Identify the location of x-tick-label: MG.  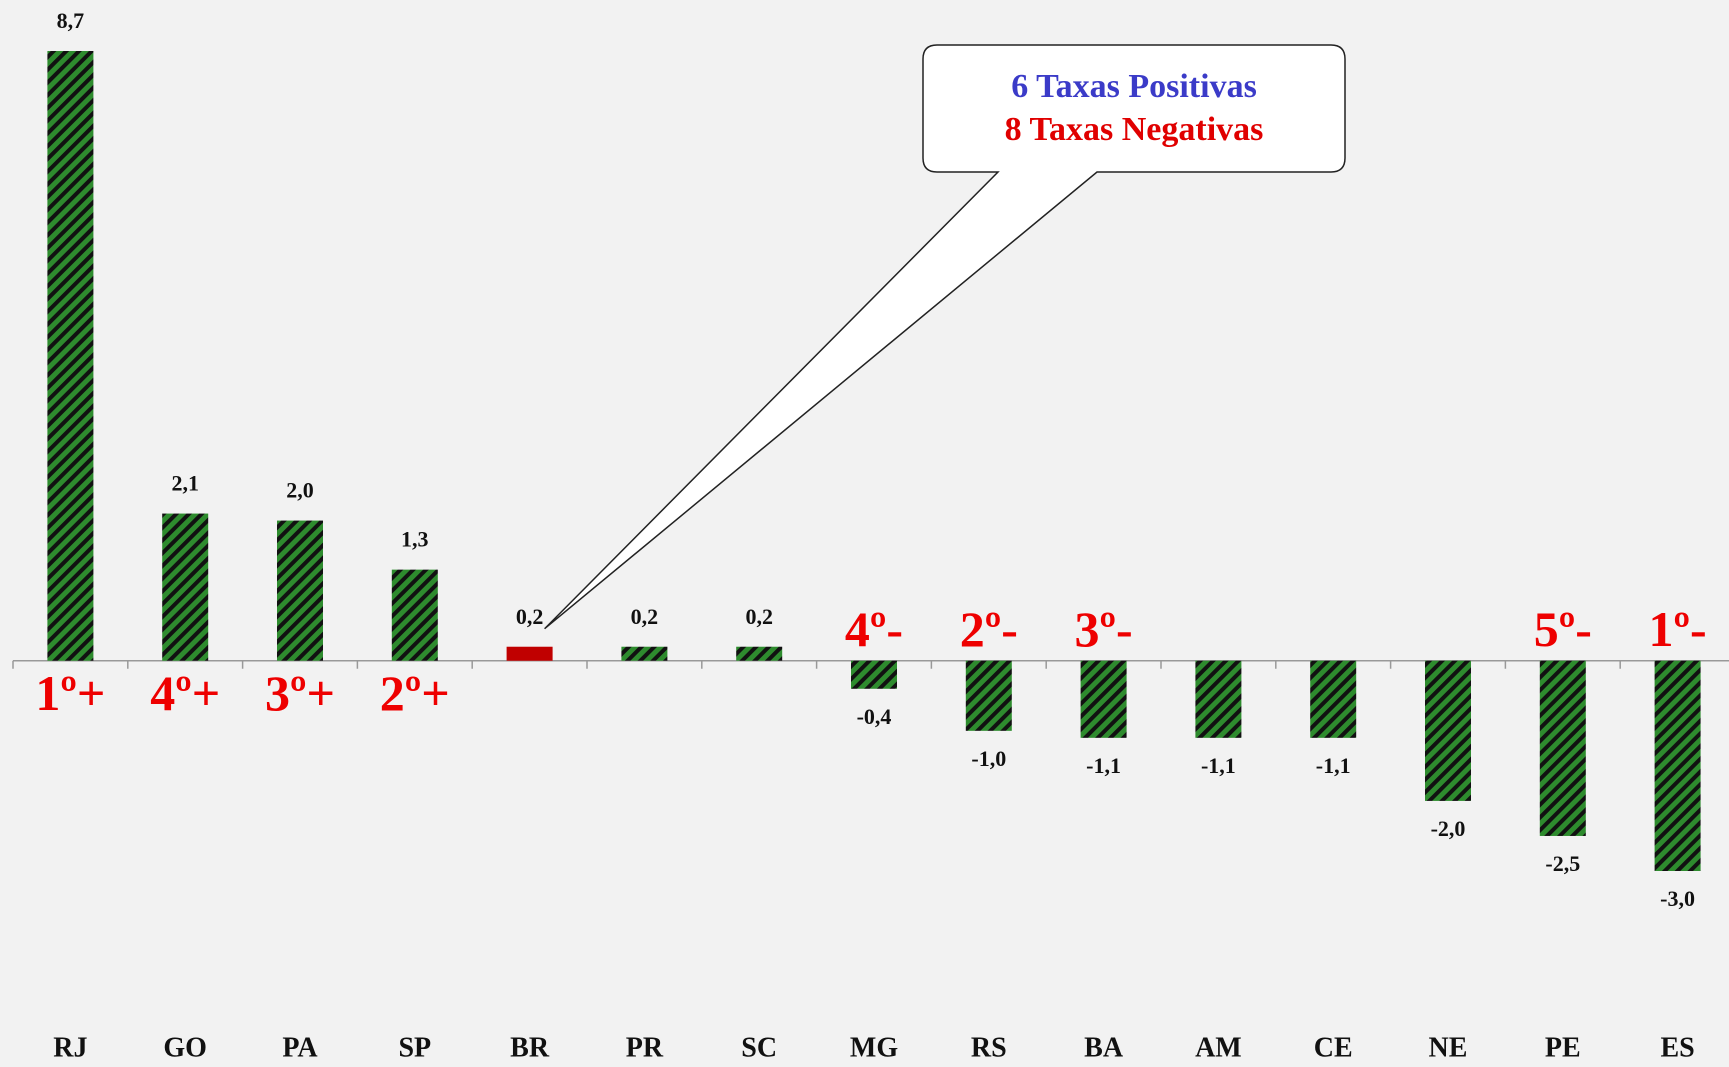
(874, 1047).